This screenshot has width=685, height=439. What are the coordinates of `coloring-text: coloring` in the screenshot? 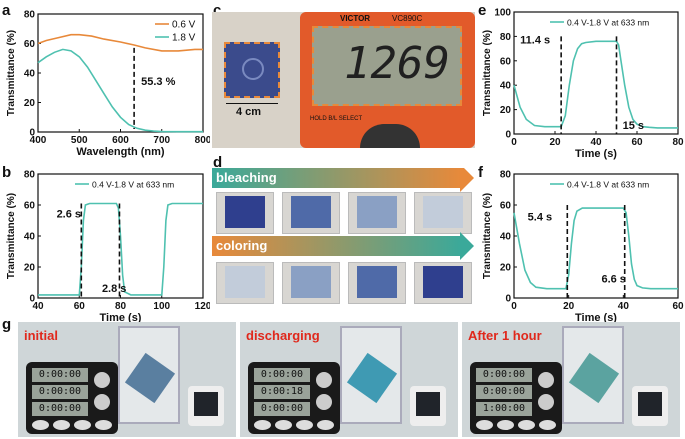 It's located at (242, 245).